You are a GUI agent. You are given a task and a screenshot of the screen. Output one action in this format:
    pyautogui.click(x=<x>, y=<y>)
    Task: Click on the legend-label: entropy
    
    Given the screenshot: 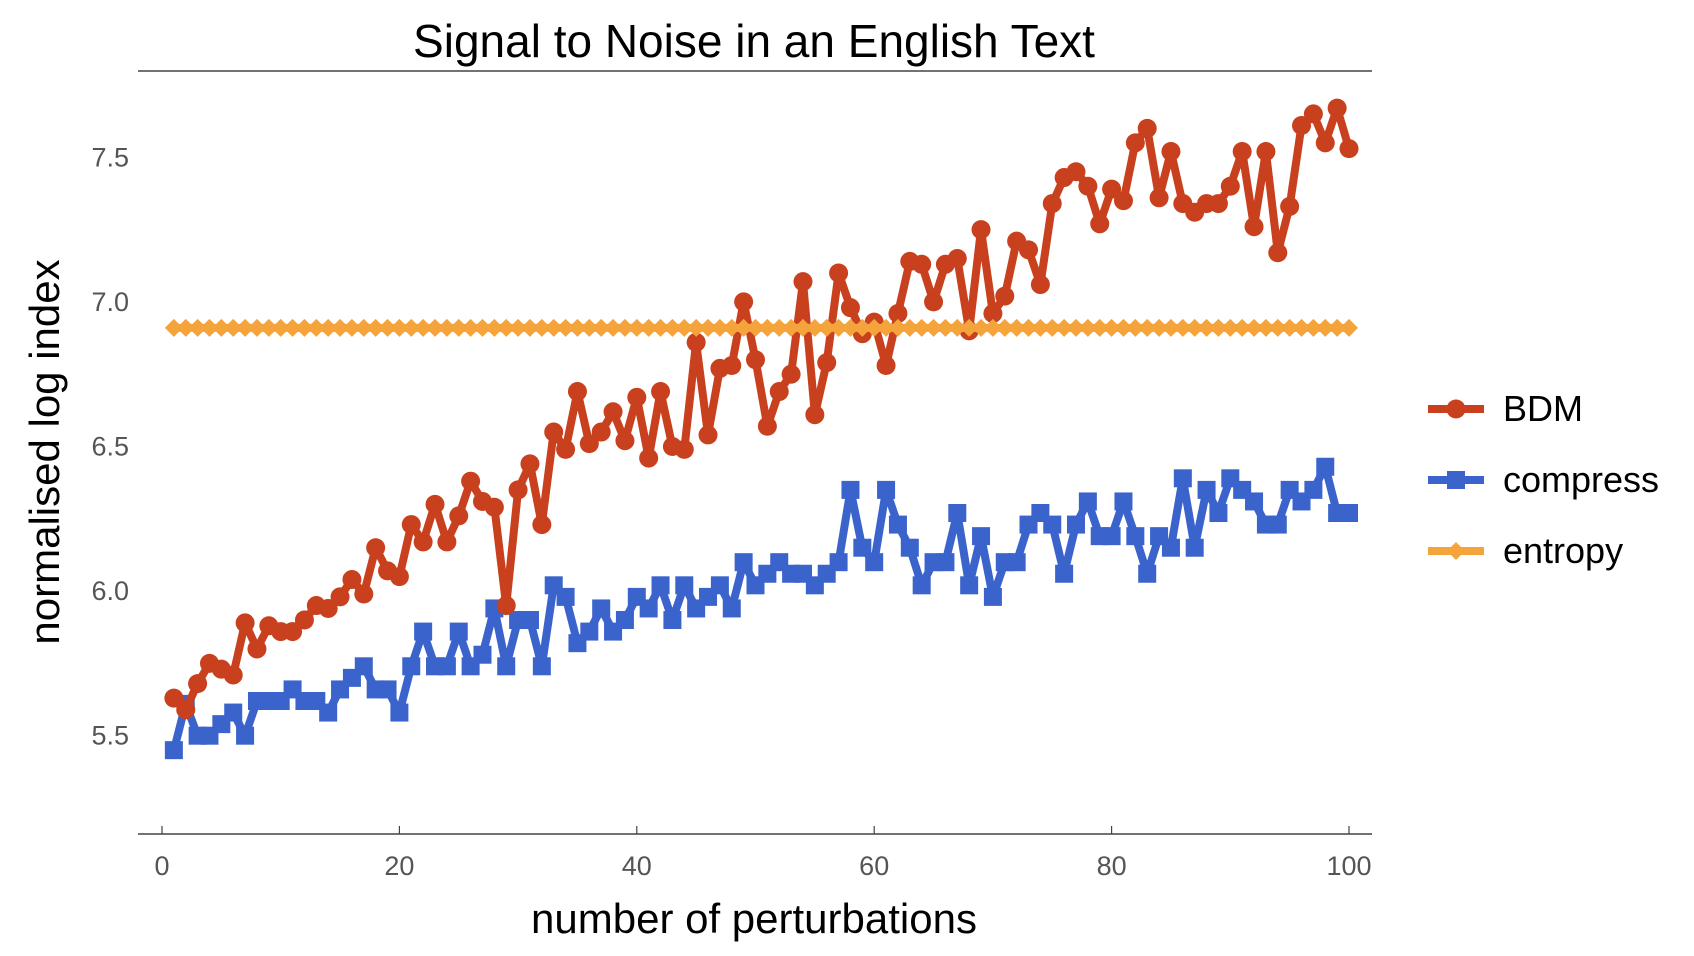 What is the action you would take?
    pyautogui.click(x=1563, y=550)
    